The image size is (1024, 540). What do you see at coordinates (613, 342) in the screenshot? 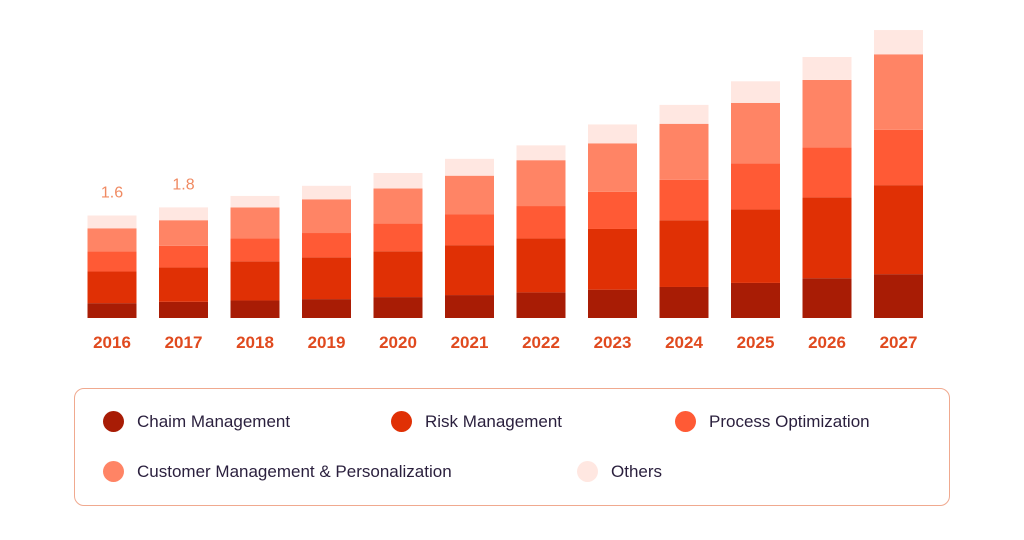
I see `x-tick-label: 2023` at bounding box center [613, 342].